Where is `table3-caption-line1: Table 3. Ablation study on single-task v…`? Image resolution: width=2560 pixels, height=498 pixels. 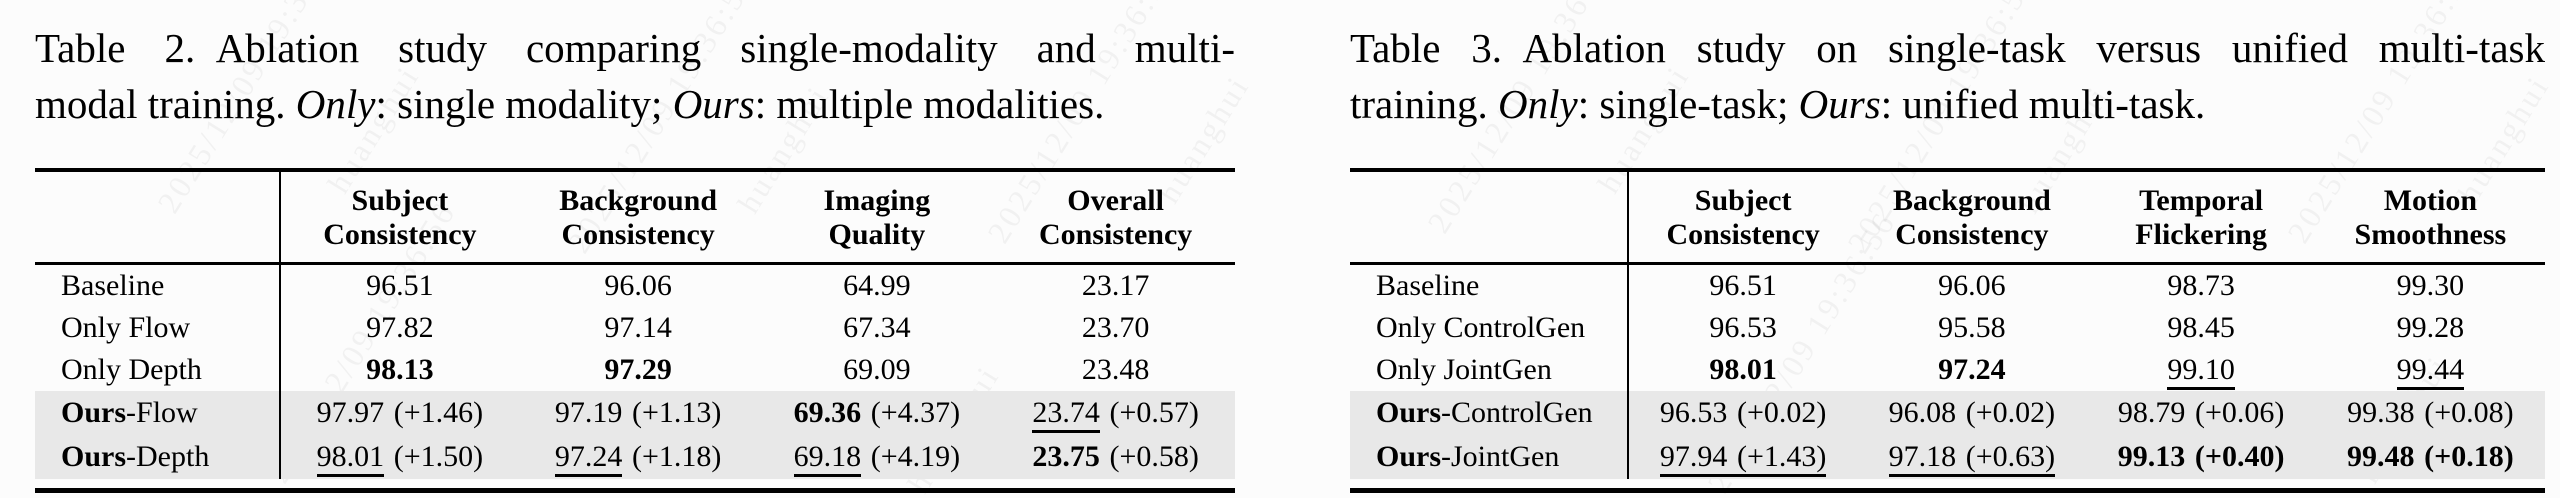
table3-caption-line1: Table 3. Ablation study on single-task v… is located at coordinates (1947, 48).